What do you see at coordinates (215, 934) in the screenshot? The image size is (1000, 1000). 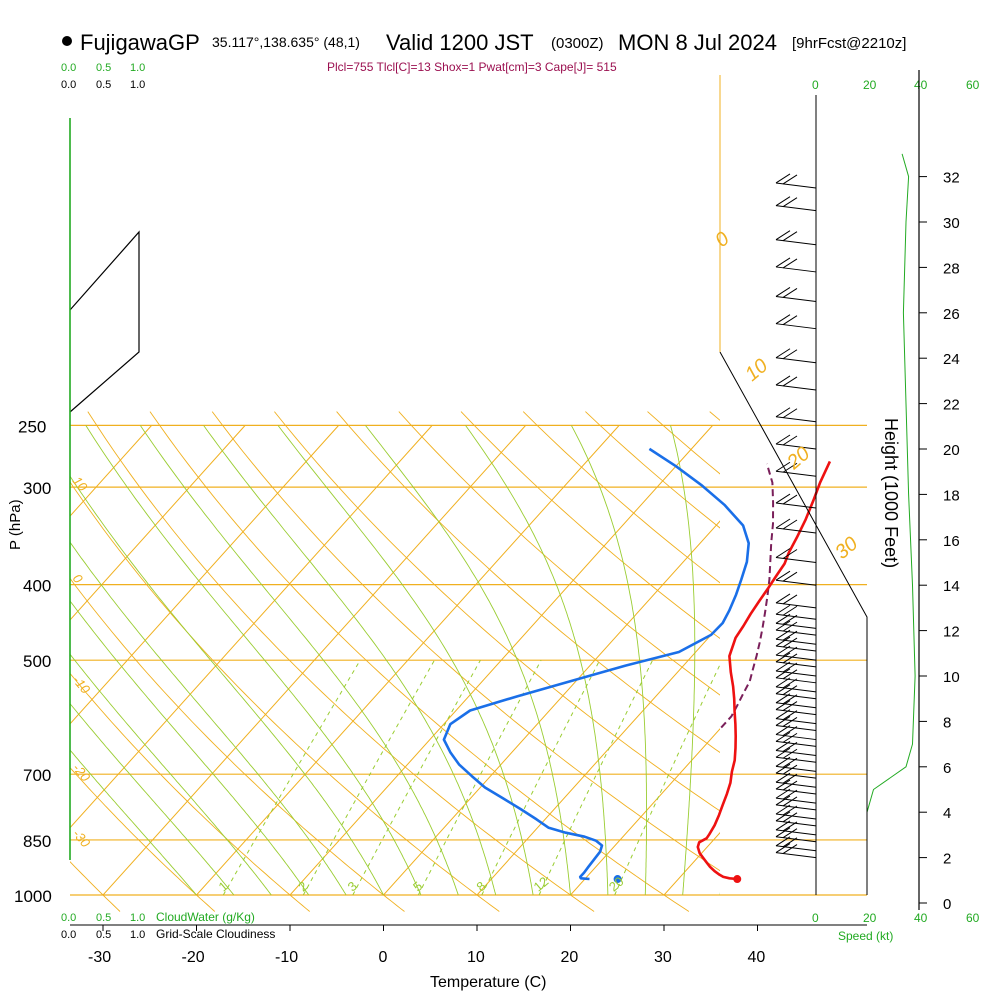 I see `cloudiness-label: Grid-Scale Cloudiness` at bounding box center [215, 934].